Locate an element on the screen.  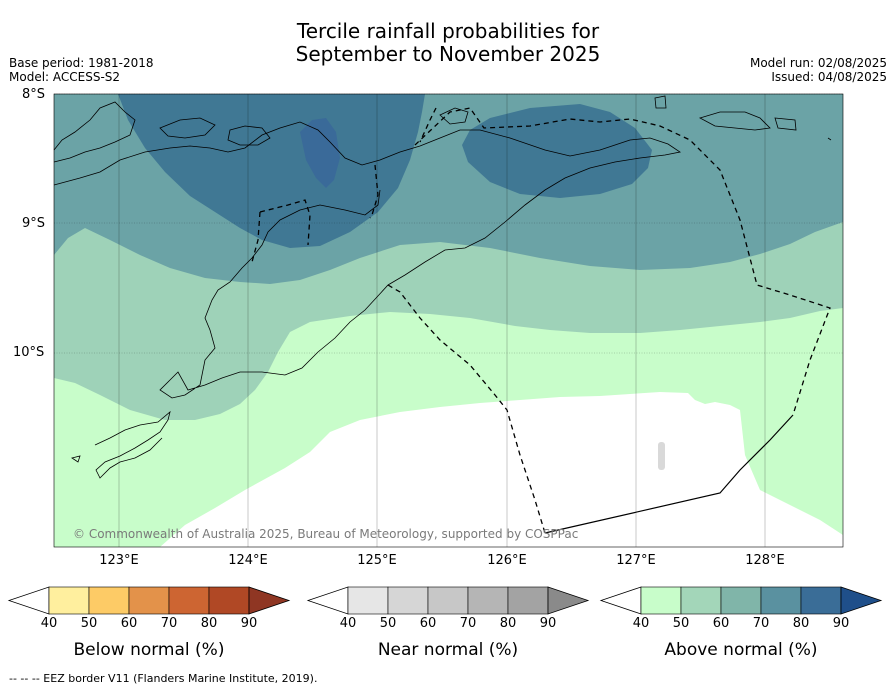
colorbar-1-tick: 80 is located at coordinates (209, 623).